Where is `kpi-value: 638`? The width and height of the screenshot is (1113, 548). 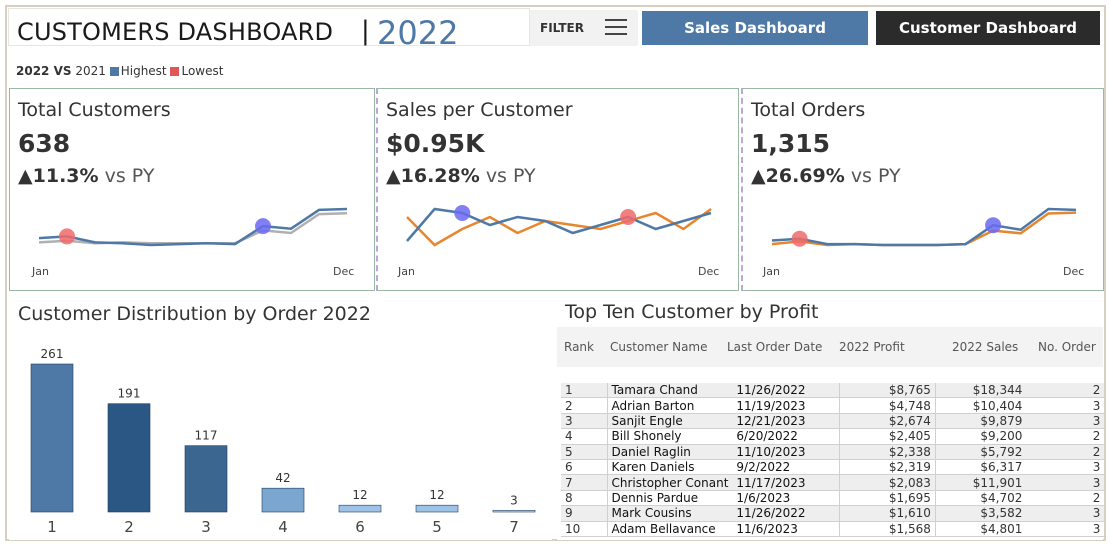
kpi-value: 638 is located at coordinates (44, 143).